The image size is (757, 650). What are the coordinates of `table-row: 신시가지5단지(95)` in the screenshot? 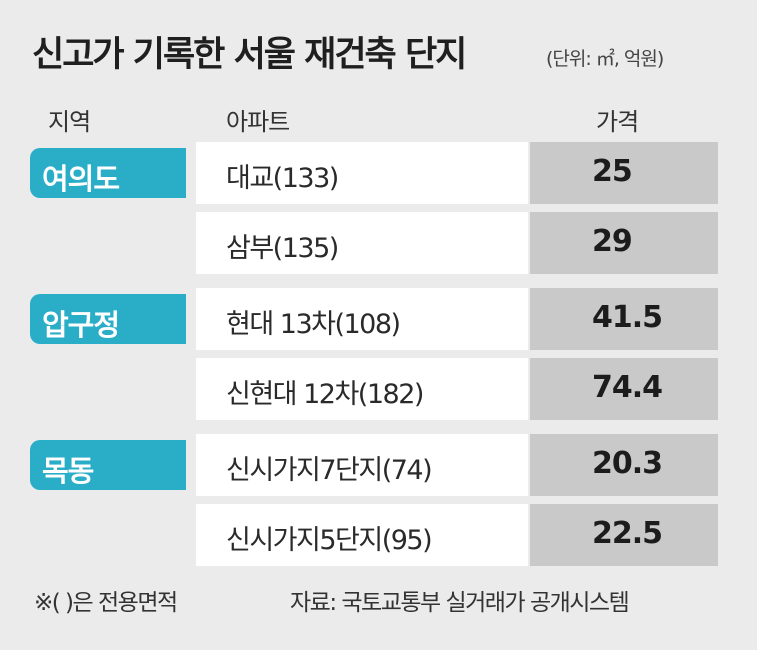 It's located at (362, 535).